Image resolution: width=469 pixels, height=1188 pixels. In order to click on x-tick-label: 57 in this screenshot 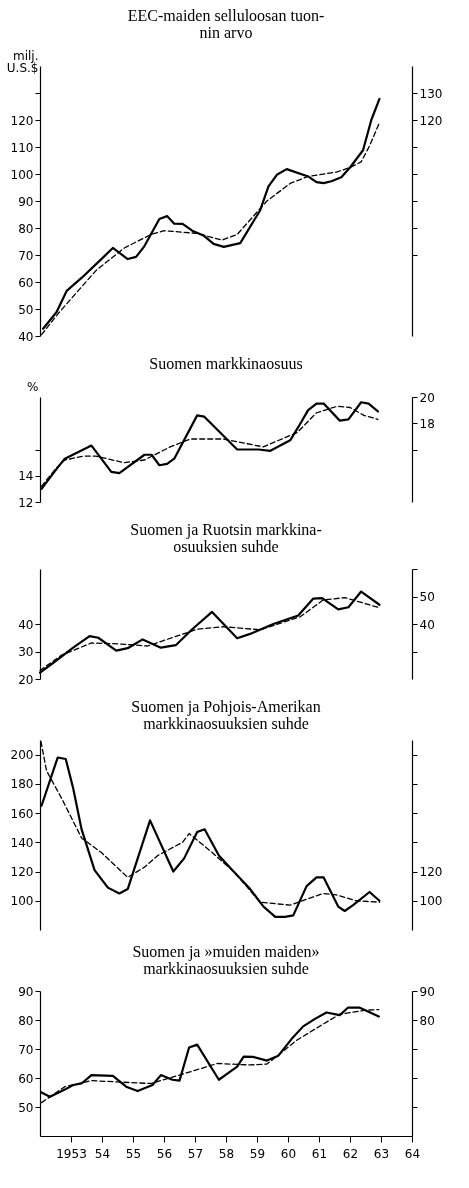, I will do `click(195, 1153)`.